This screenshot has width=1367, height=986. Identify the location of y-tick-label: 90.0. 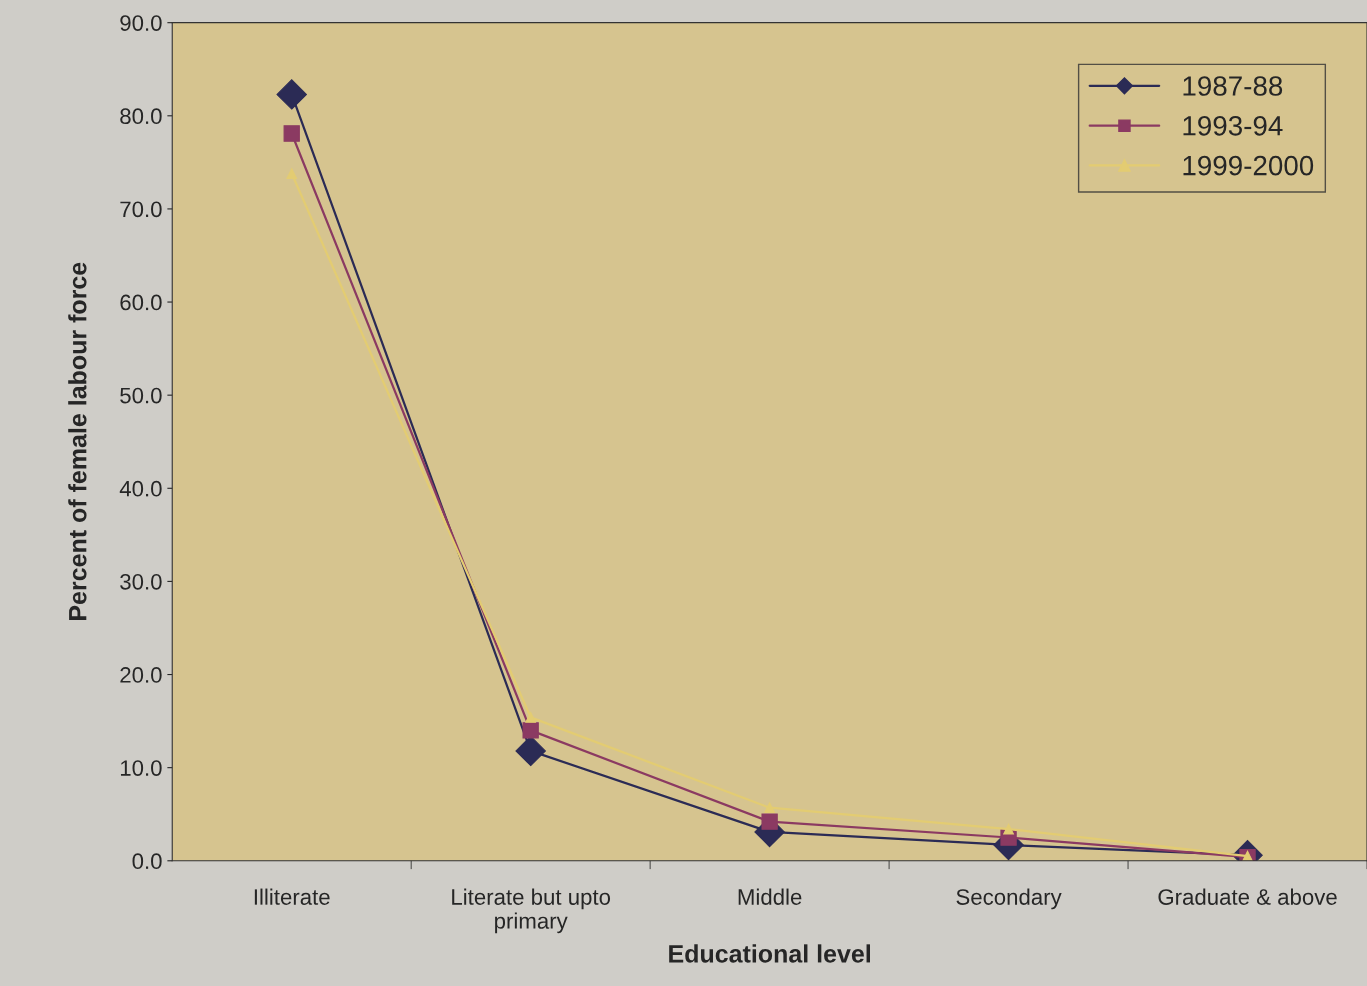
(141, 23).